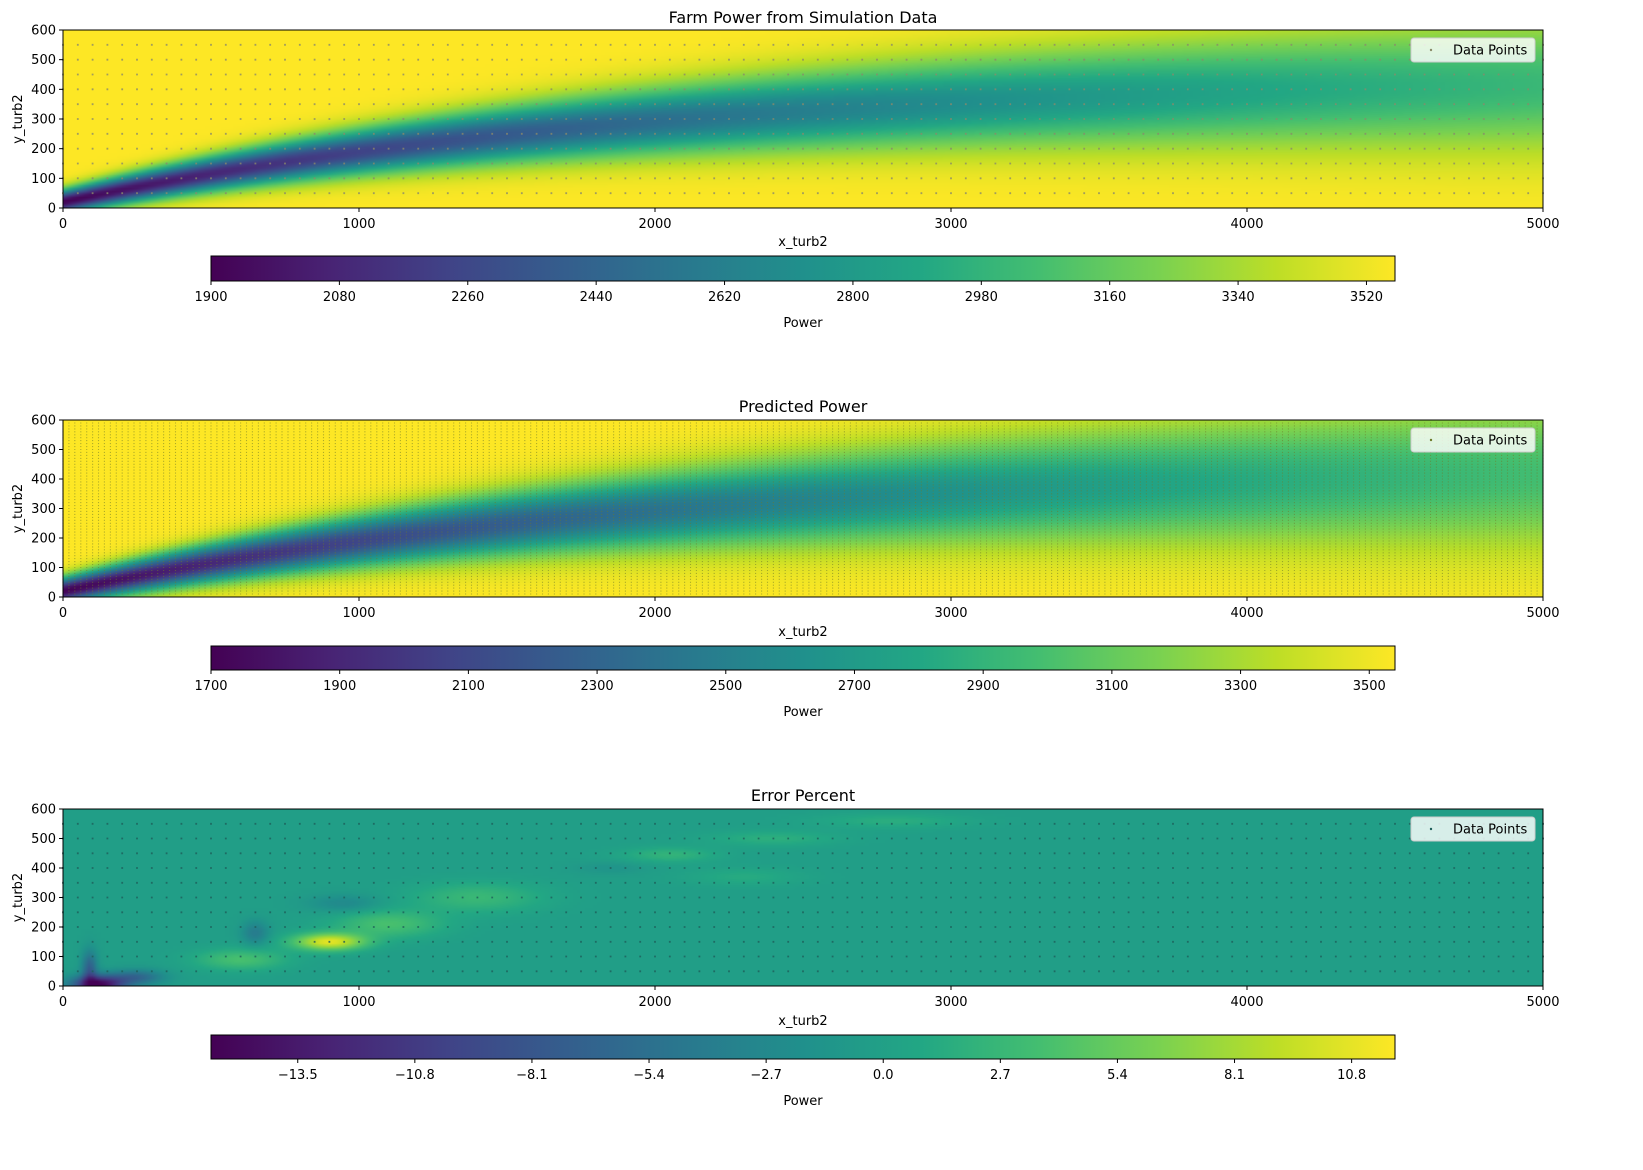  Describe the element at coordinates (1351, 1075) in the screenshot. I see `colorbar-tick-label: 10.8` at that location.